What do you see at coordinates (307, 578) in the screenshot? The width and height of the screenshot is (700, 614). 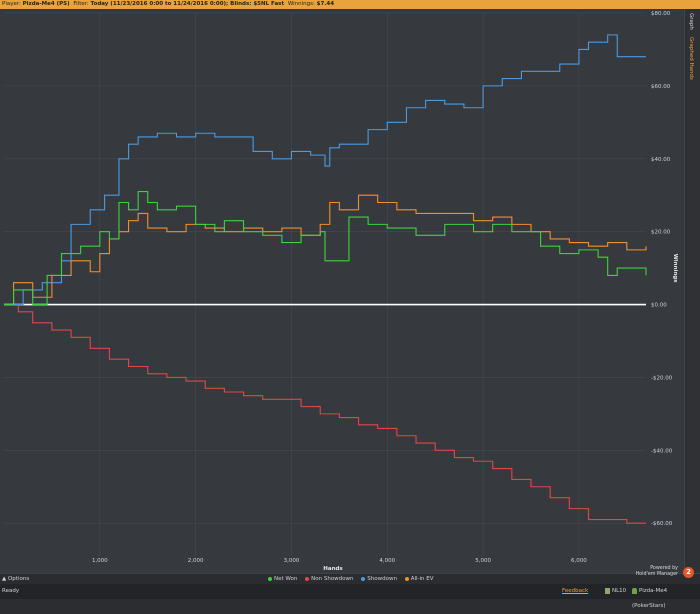 I see `non-showdown-swatch` at bounding box center [307, 578].